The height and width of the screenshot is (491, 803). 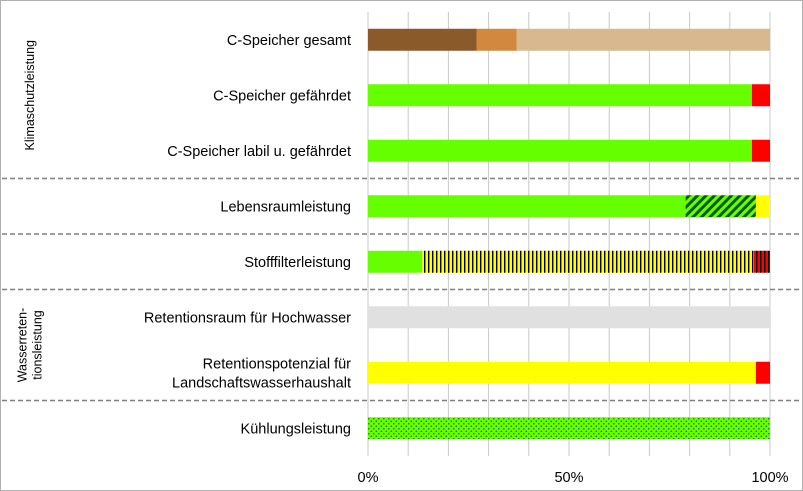 I want to click on category-label: C-Speicher labil u. gefährdet, so click(x=259, y=152).